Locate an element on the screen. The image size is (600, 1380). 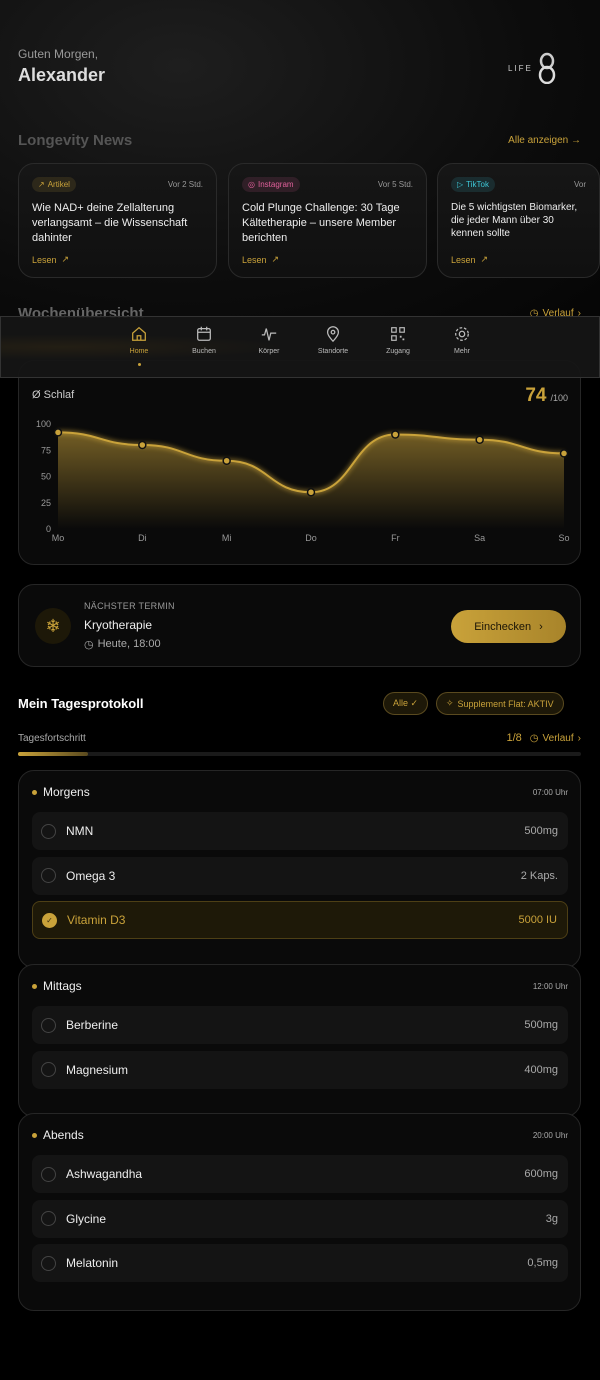
checkin-label: Einchecken is located at coordinates (503, 626).